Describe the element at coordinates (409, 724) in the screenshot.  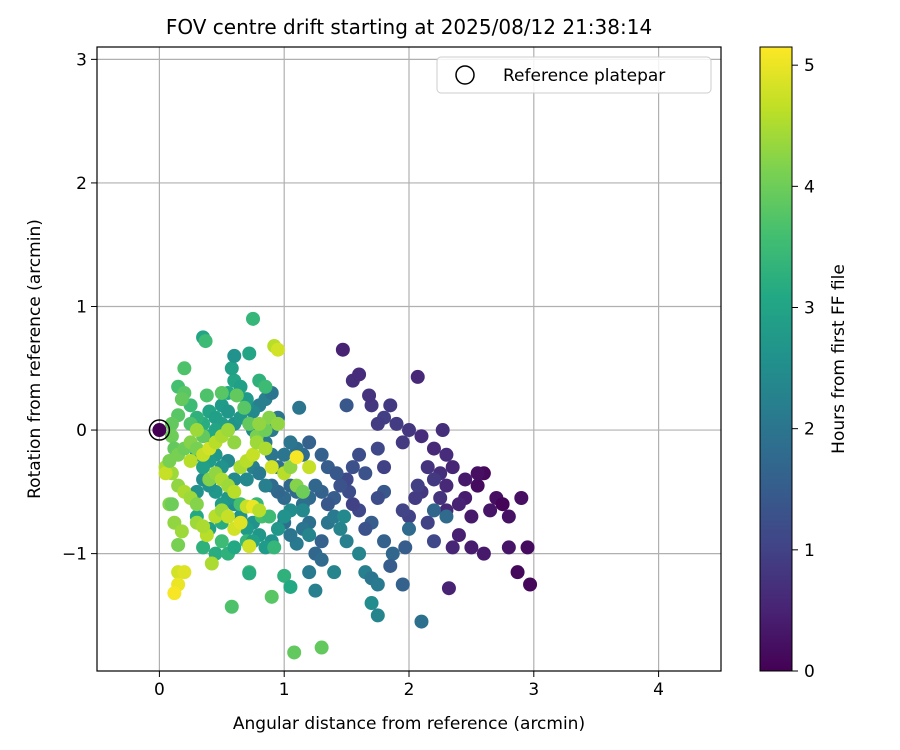
I see `x-axis-label: Angular distance from reference (arcmin)` at that location.